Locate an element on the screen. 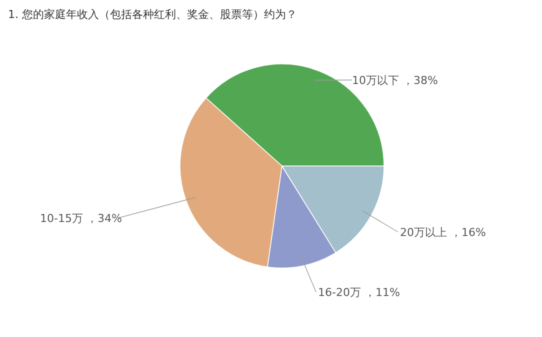 This screenshot has width=542, height=337. slice-label: 16-20万 ，11% is located at coordinates (359, 292).